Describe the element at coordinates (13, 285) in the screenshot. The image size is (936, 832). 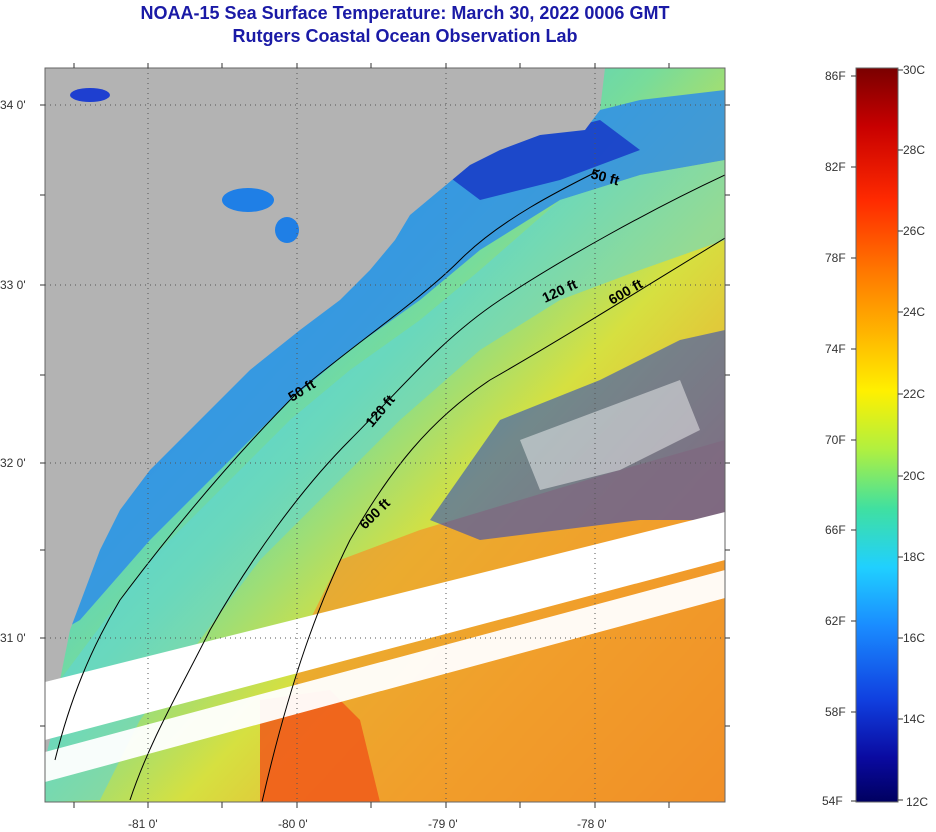
I see `latitude-tick-label: 33 0'` at that location.